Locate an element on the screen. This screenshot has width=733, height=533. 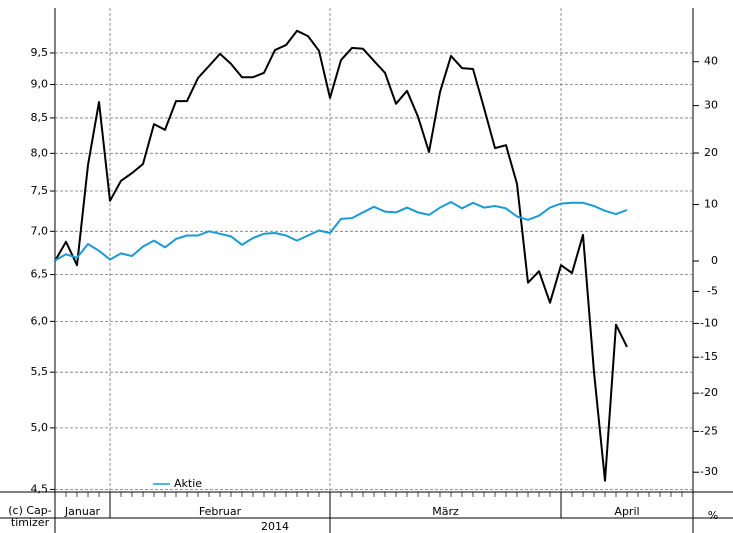
month-label: März is located at coordinates (445, 511).